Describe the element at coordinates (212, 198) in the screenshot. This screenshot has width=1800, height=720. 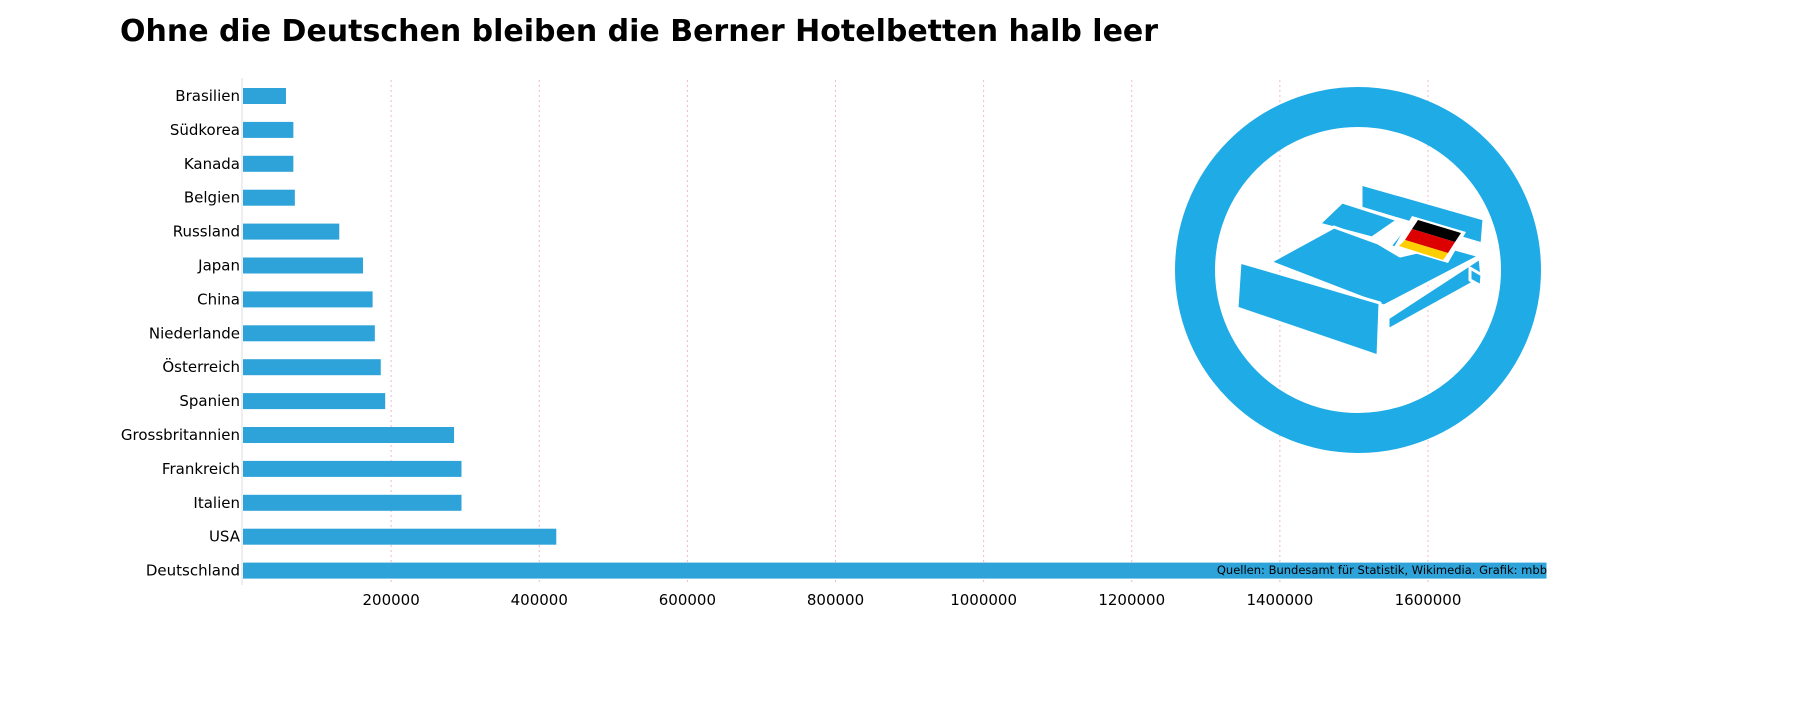
I see `category-label-belgien: Belgien` at that location.